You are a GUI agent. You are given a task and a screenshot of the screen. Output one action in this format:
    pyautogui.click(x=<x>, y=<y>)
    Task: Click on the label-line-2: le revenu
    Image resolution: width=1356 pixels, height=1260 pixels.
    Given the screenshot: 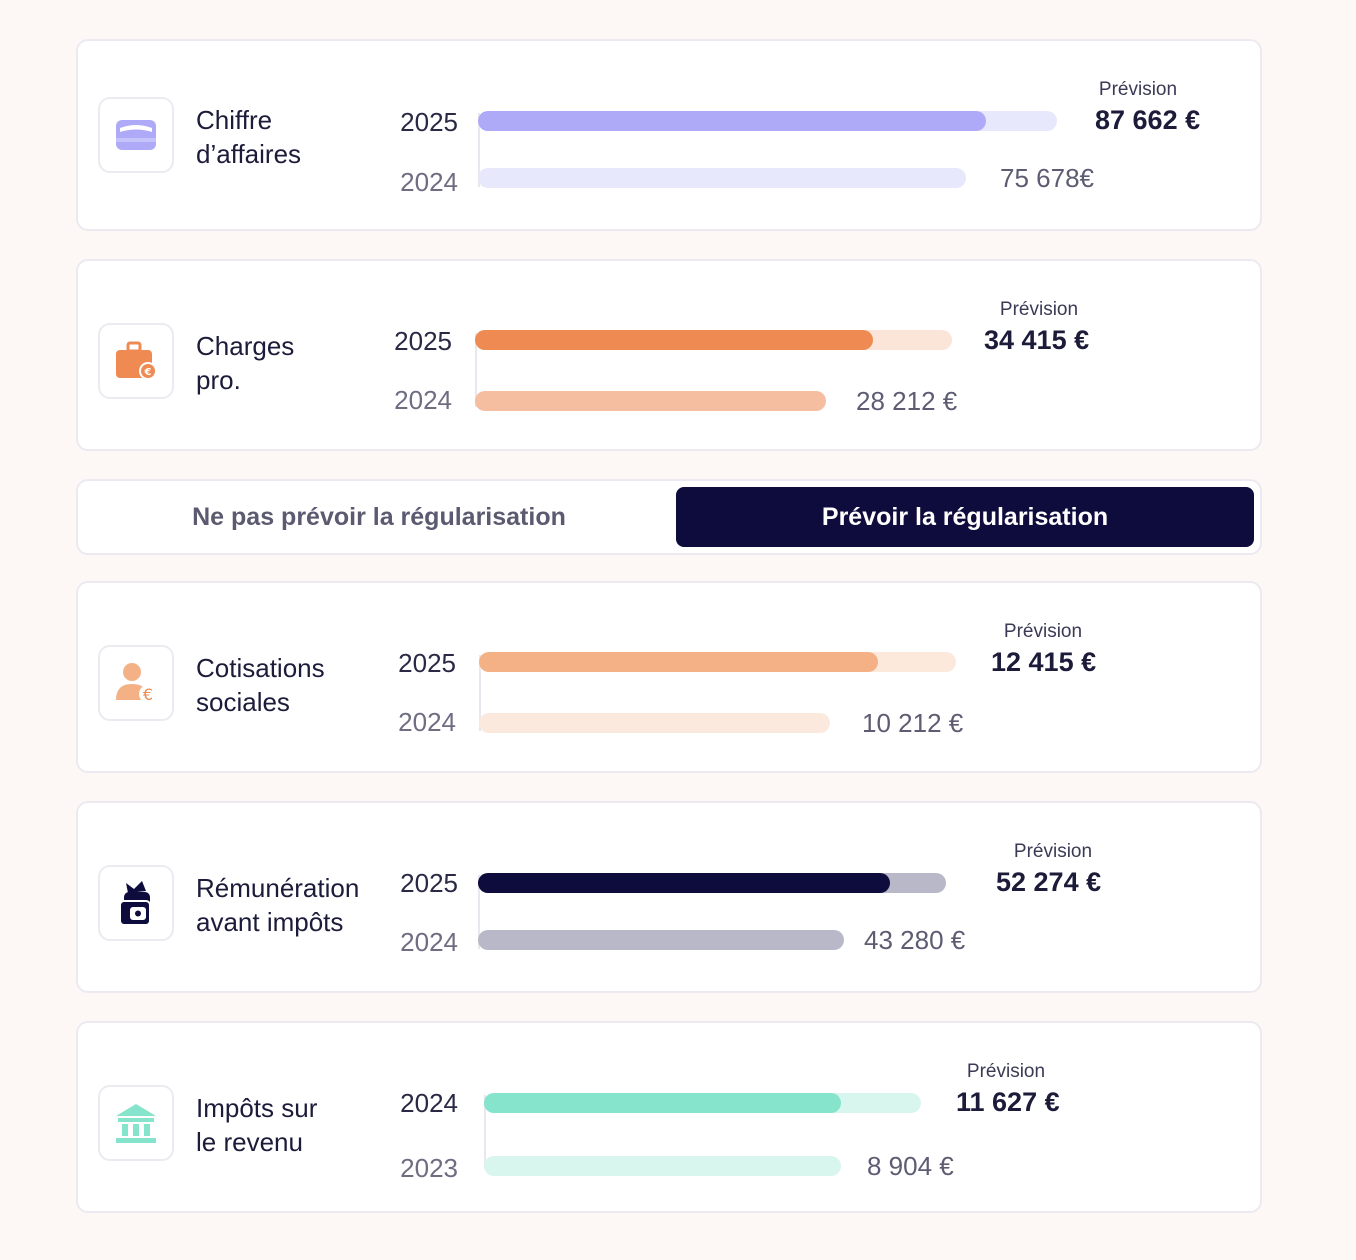 What is the action you would take?
    pyautogui.click(x=249, y=1142)
    